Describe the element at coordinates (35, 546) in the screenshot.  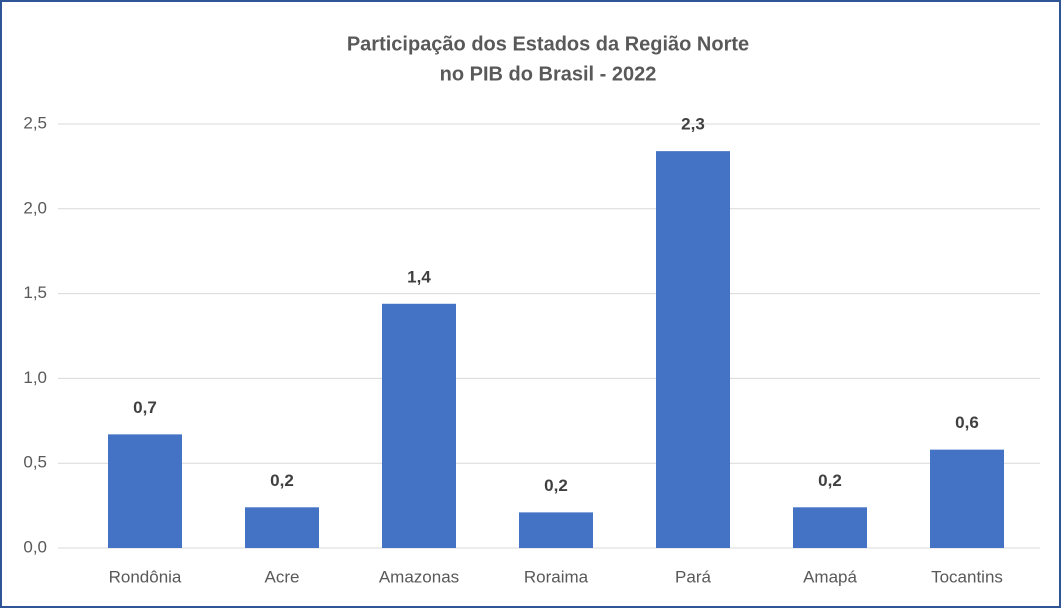
I see `y-tick-label: 0,0` at that location.